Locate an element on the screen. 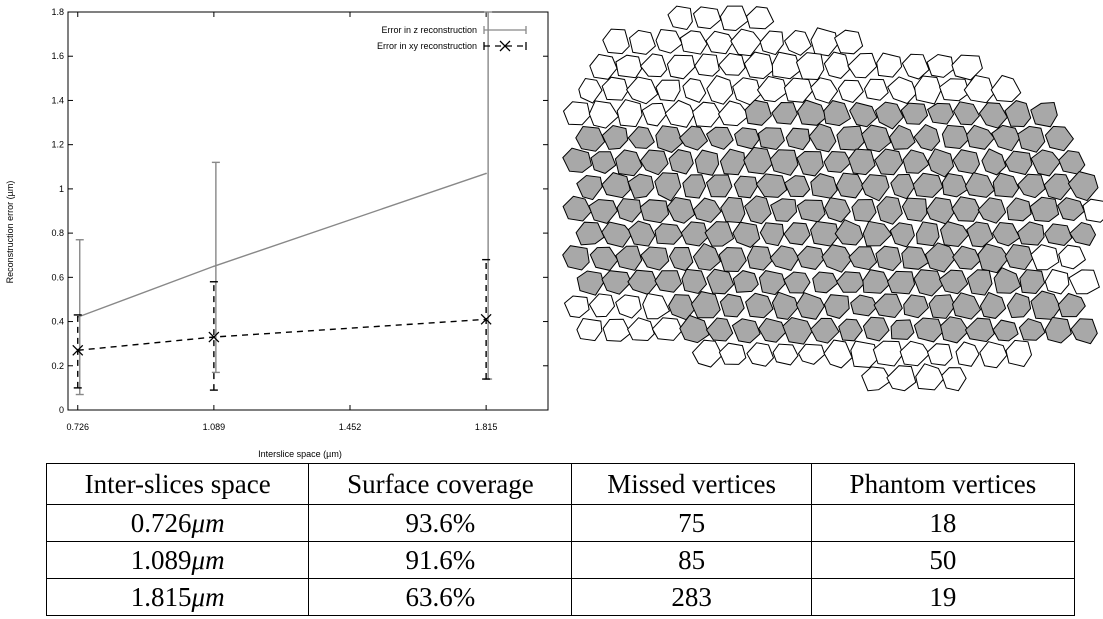  x-tick-label: 1.815 is located at coordinates (486, 427).